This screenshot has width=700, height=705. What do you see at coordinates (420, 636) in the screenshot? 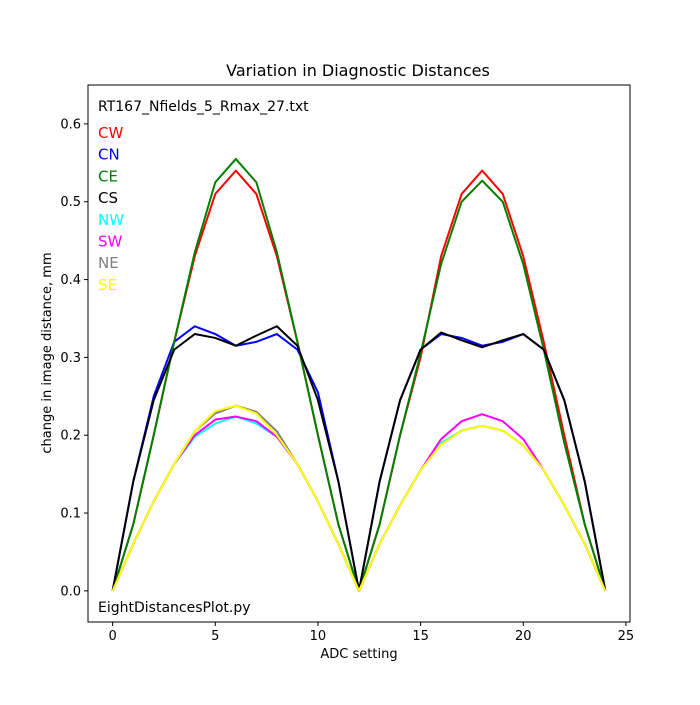
I see `x-tick-label: 15` at bounding box center [420, 636].